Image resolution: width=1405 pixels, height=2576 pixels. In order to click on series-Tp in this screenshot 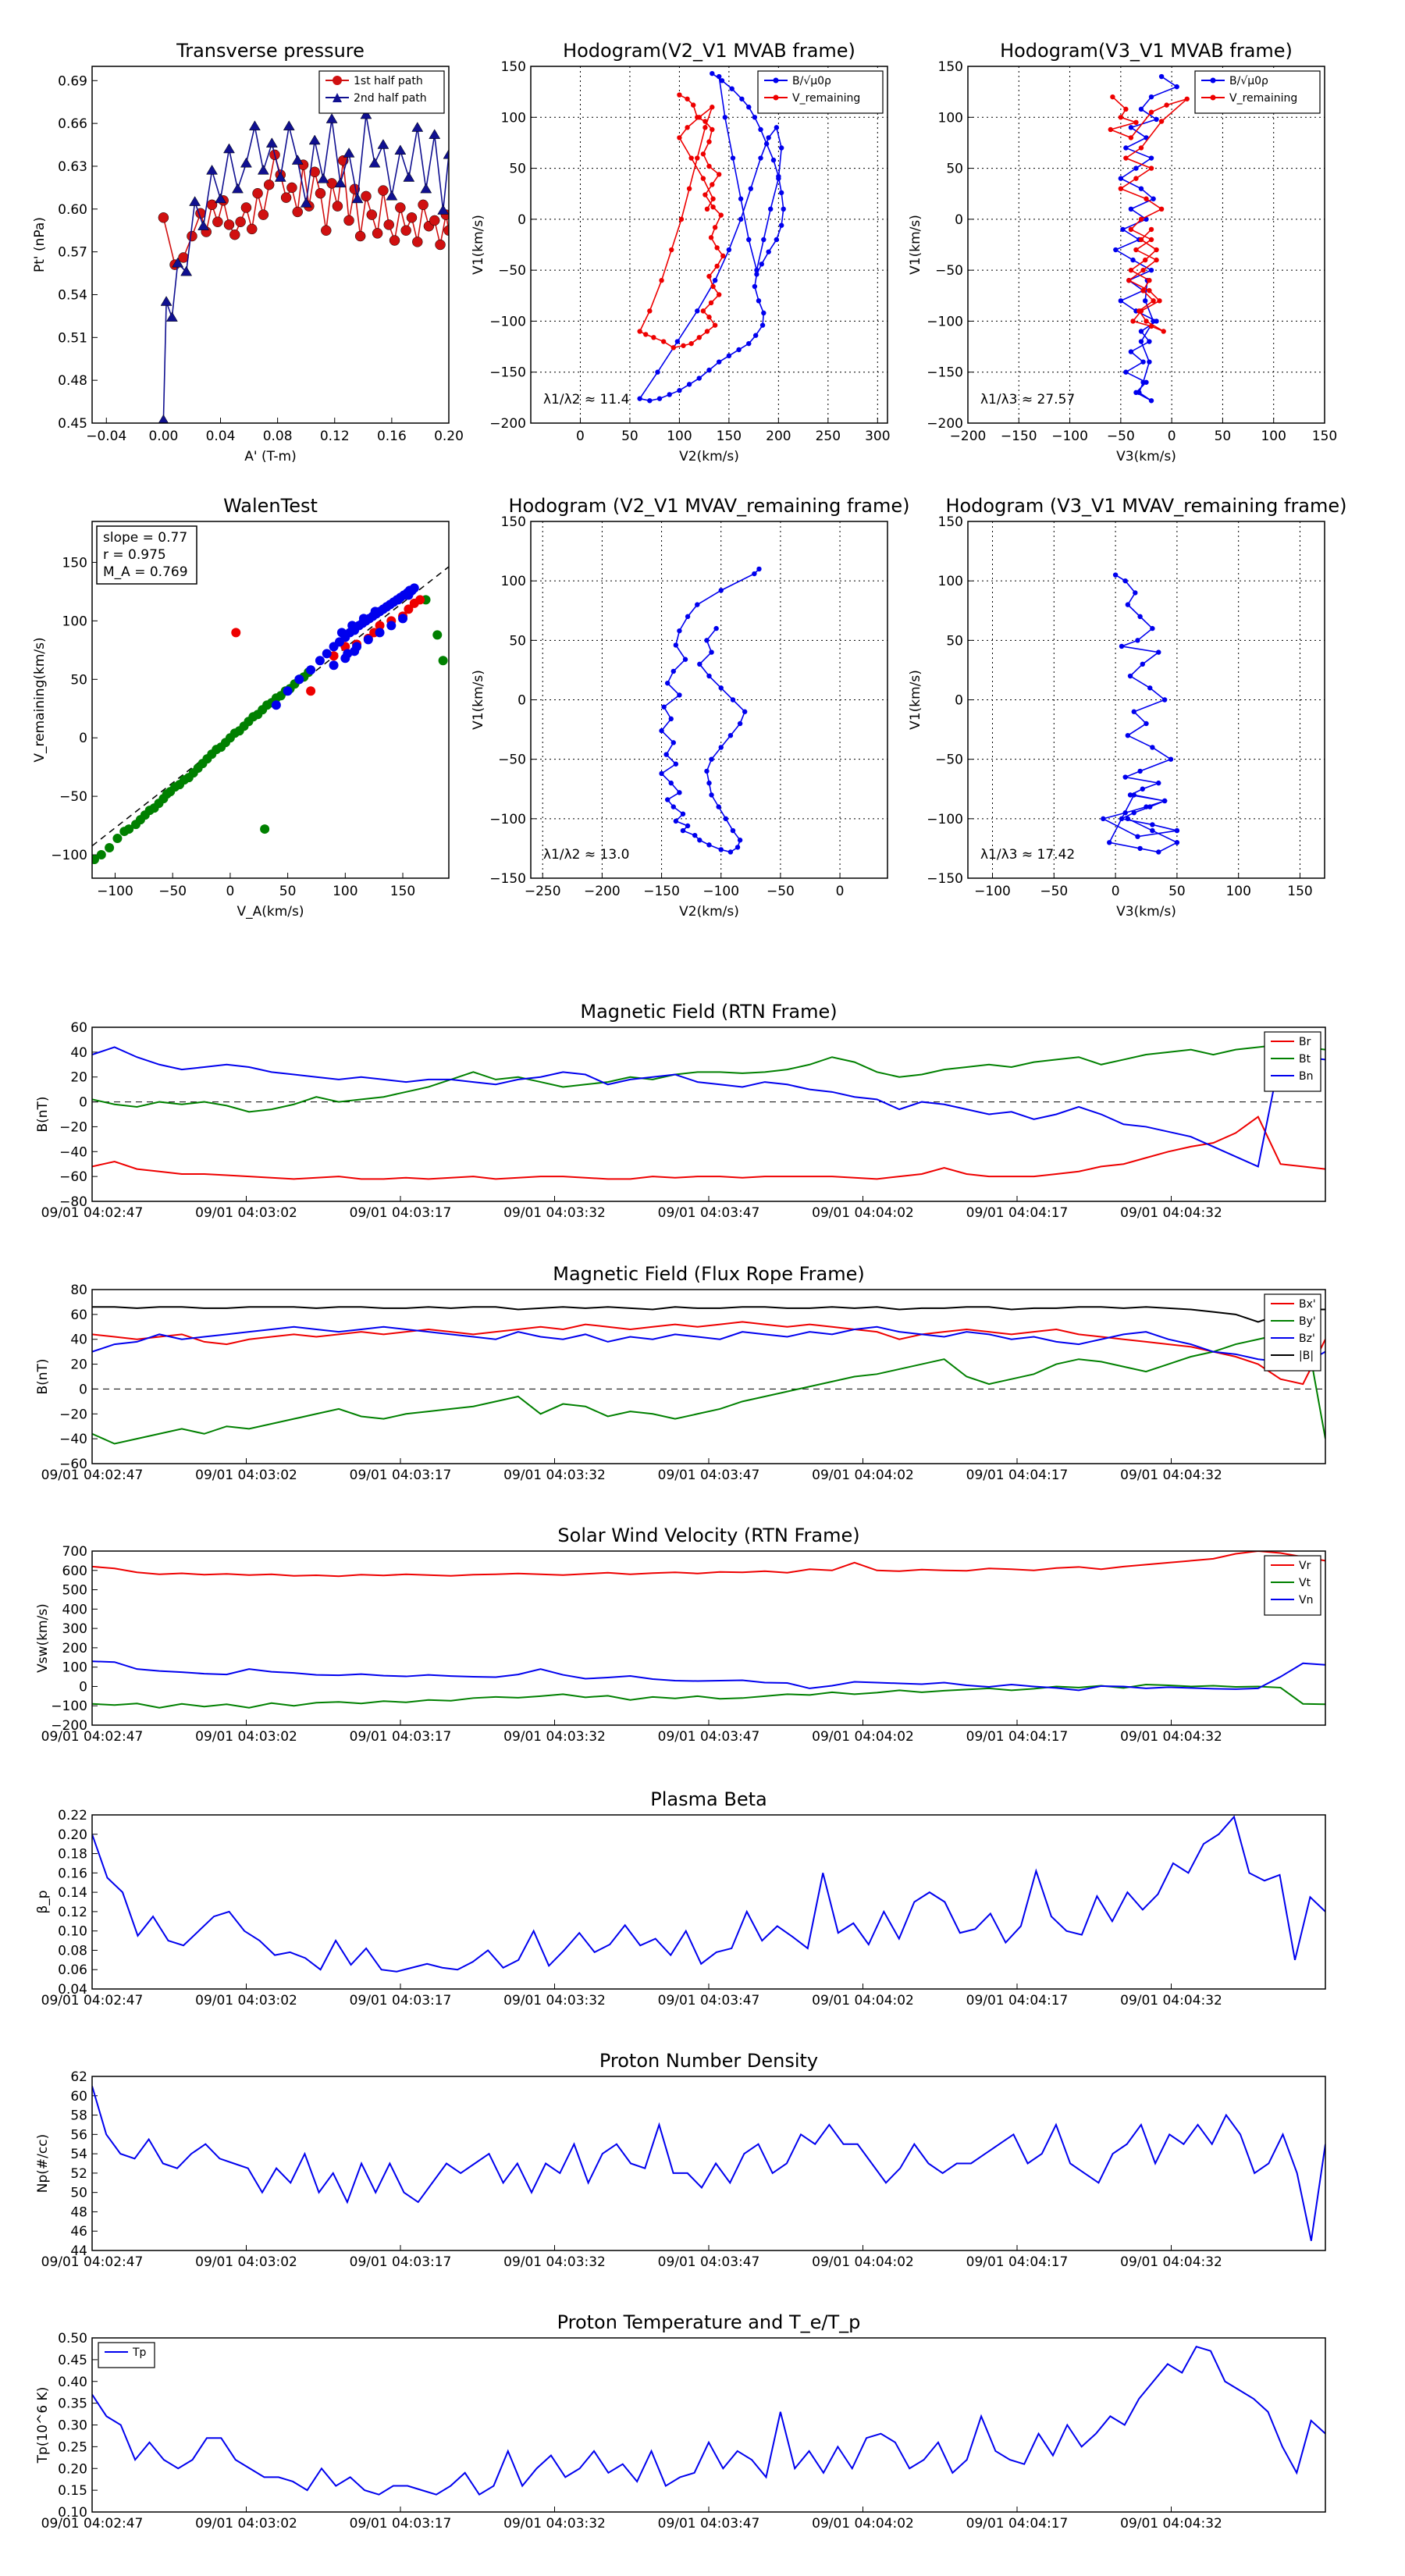, I will do `click(709, 2420)`.